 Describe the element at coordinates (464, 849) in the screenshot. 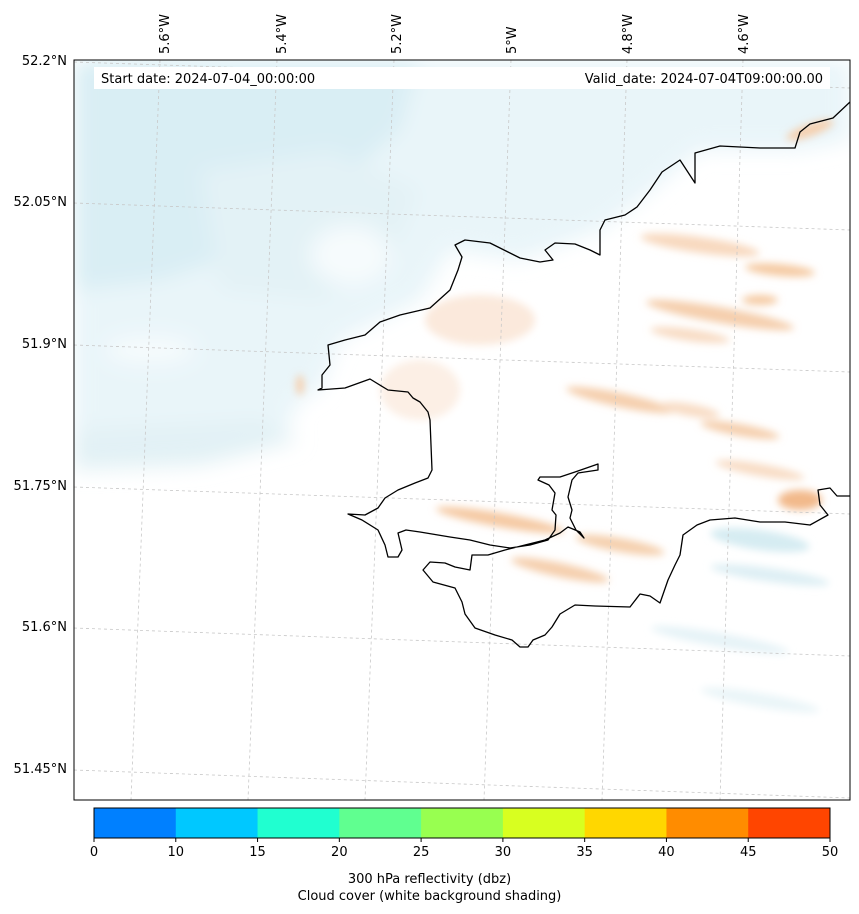

I see `colorbar-ticks: 0 10 15 20 25 30 35 40 45 50` at that location.